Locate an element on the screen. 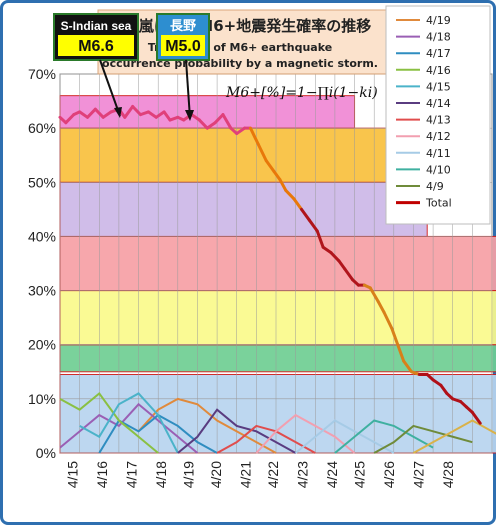  legend-label-6: 4/13 is located at coordinates (438, 120).